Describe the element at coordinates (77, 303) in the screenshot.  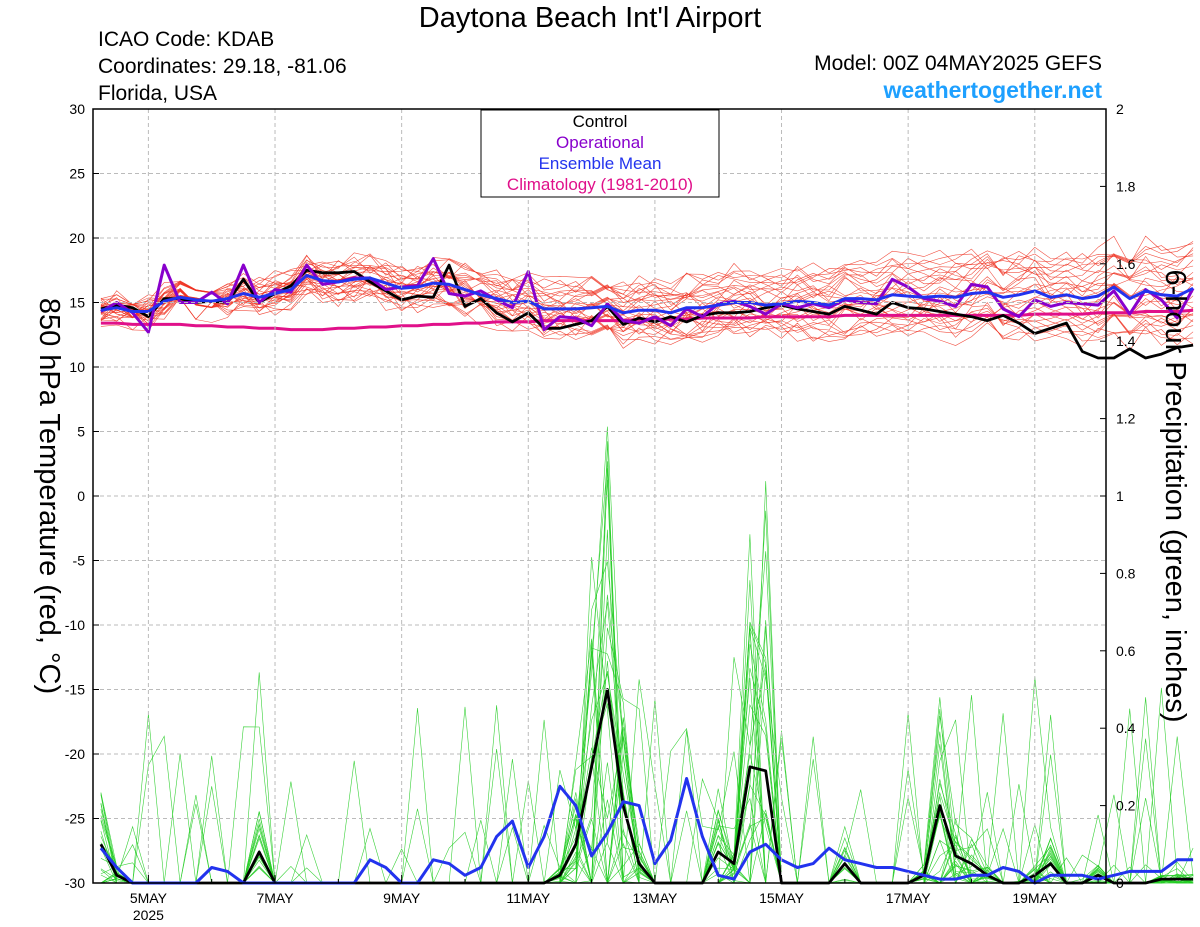
I see `y-tick-label: 15` at that location.